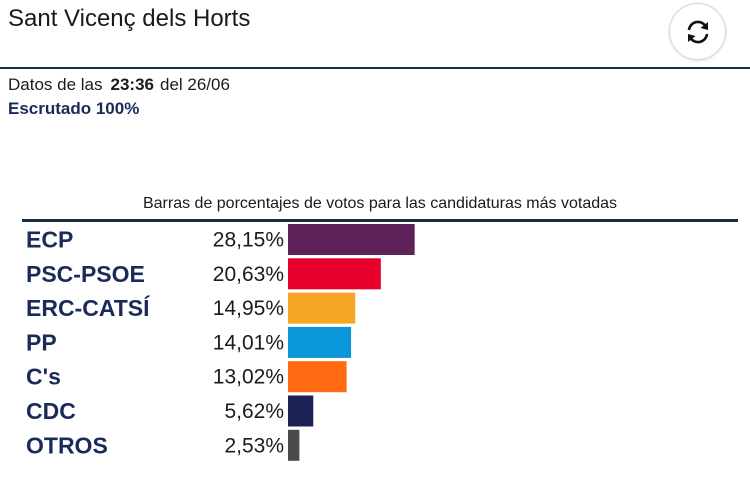 Image resolution: width=750 pixels, height=495 pixels. What do you see at coordinates (67, 445) in the screenshot?
I see `category-label: OTROS` at bounding box center [67, 445].